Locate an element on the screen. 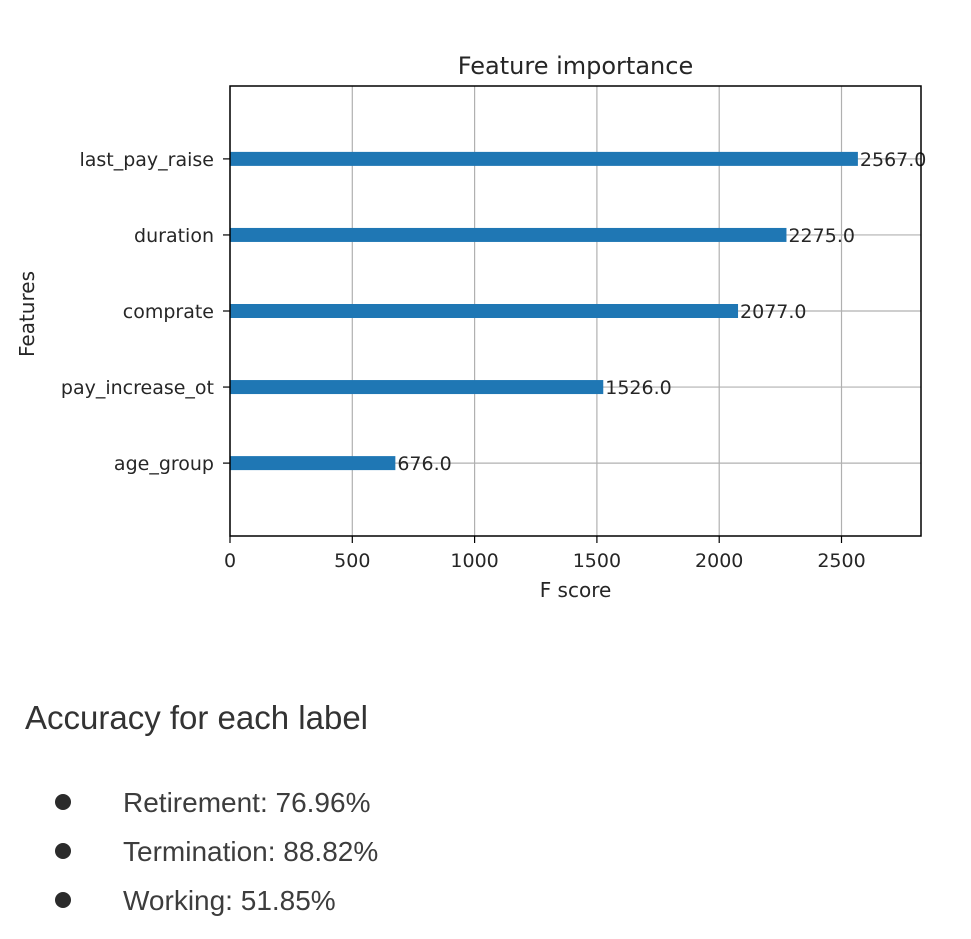  y-tick-label: last_pay_raise is located at coordinates (146, 160).